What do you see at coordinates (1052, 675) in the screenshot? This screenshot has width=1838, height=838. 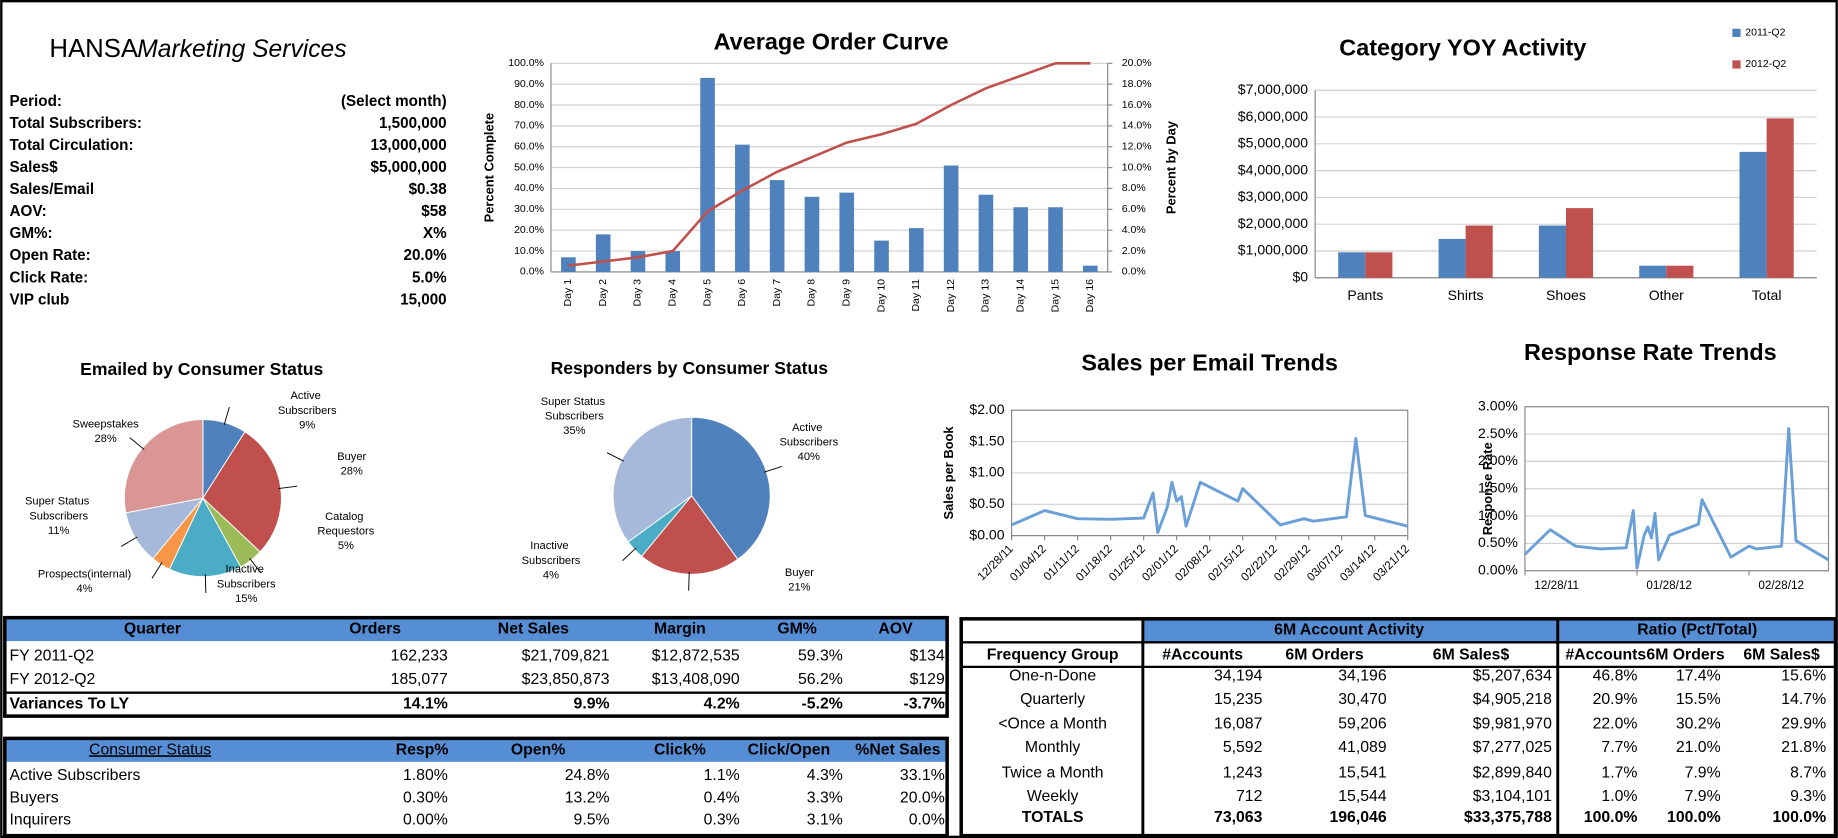 I see `table-cell: One-n-Done` at bounding box center [1052, 675].